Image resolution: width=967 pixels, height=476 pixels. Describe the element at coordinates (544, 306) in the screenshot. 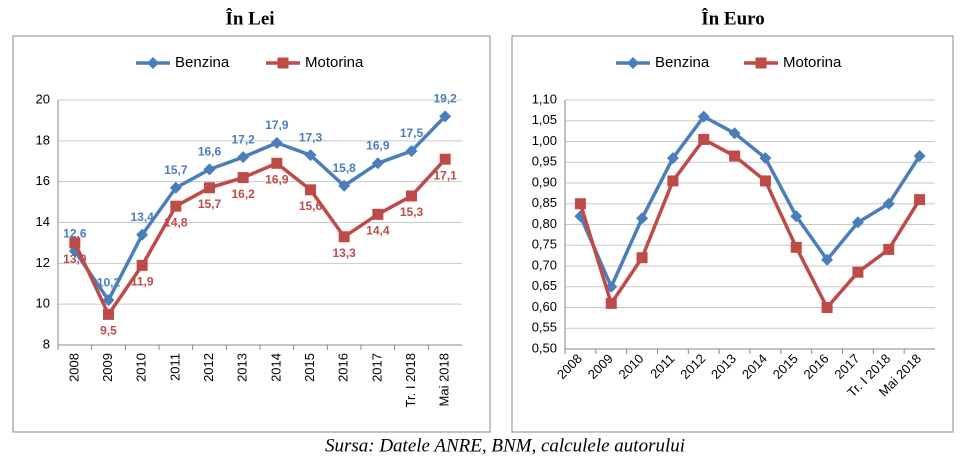

I see `y-tick-label: 0,60` at that location.